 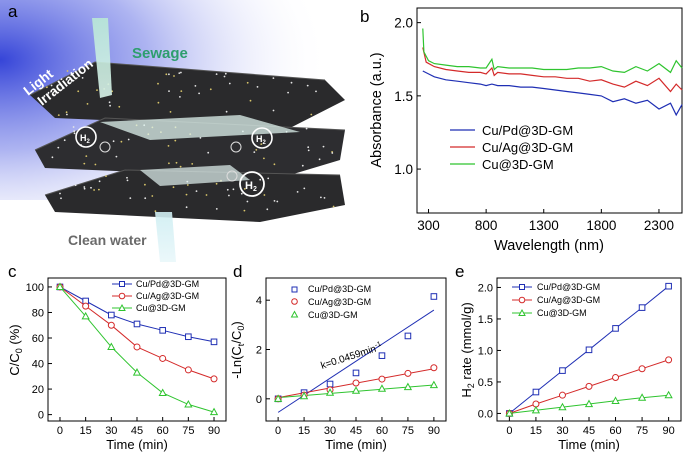 What do you see at coordinates (160, 53) in the screenshot?
I see `sewage-label: Sewage` at bounding box center [160, 53].